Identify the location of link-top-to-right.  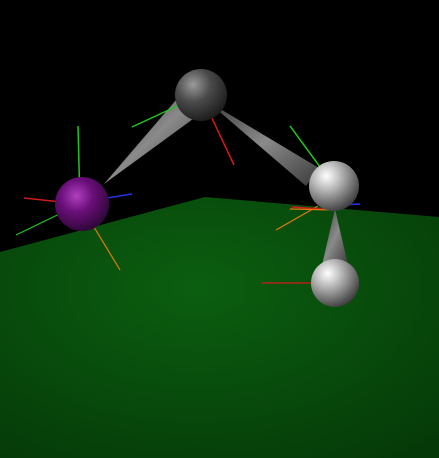
(263, 143).